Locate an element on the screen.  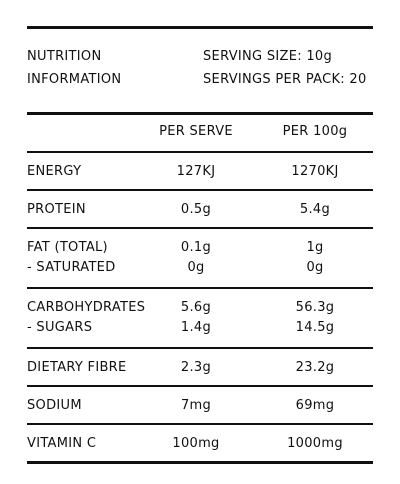
nutrient-value: 2.3g is located at coordinates (196, 367).